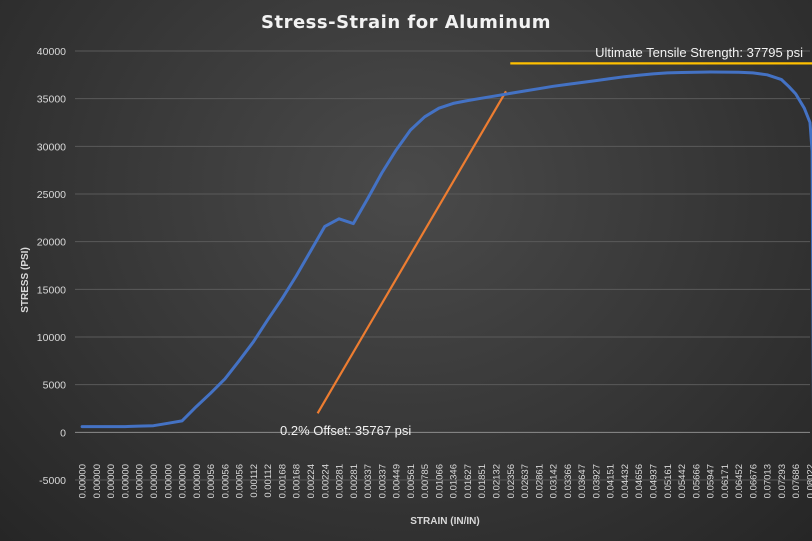 This screenshot has width=812, height=541. I want to click on x-tick-label: 0.02861, so click(539, 481).